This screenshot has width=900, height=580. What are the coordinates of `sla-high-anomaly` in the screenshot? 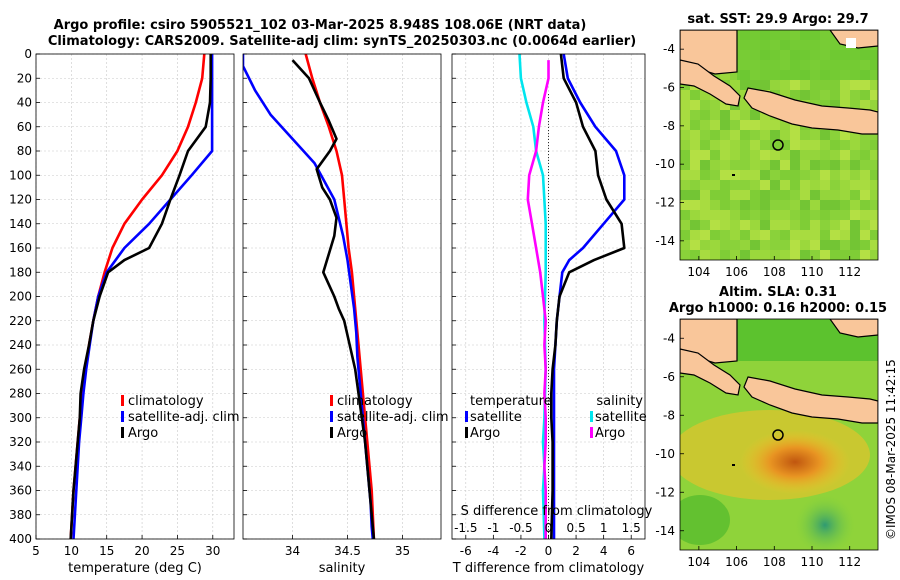 It's located at (795, 462).